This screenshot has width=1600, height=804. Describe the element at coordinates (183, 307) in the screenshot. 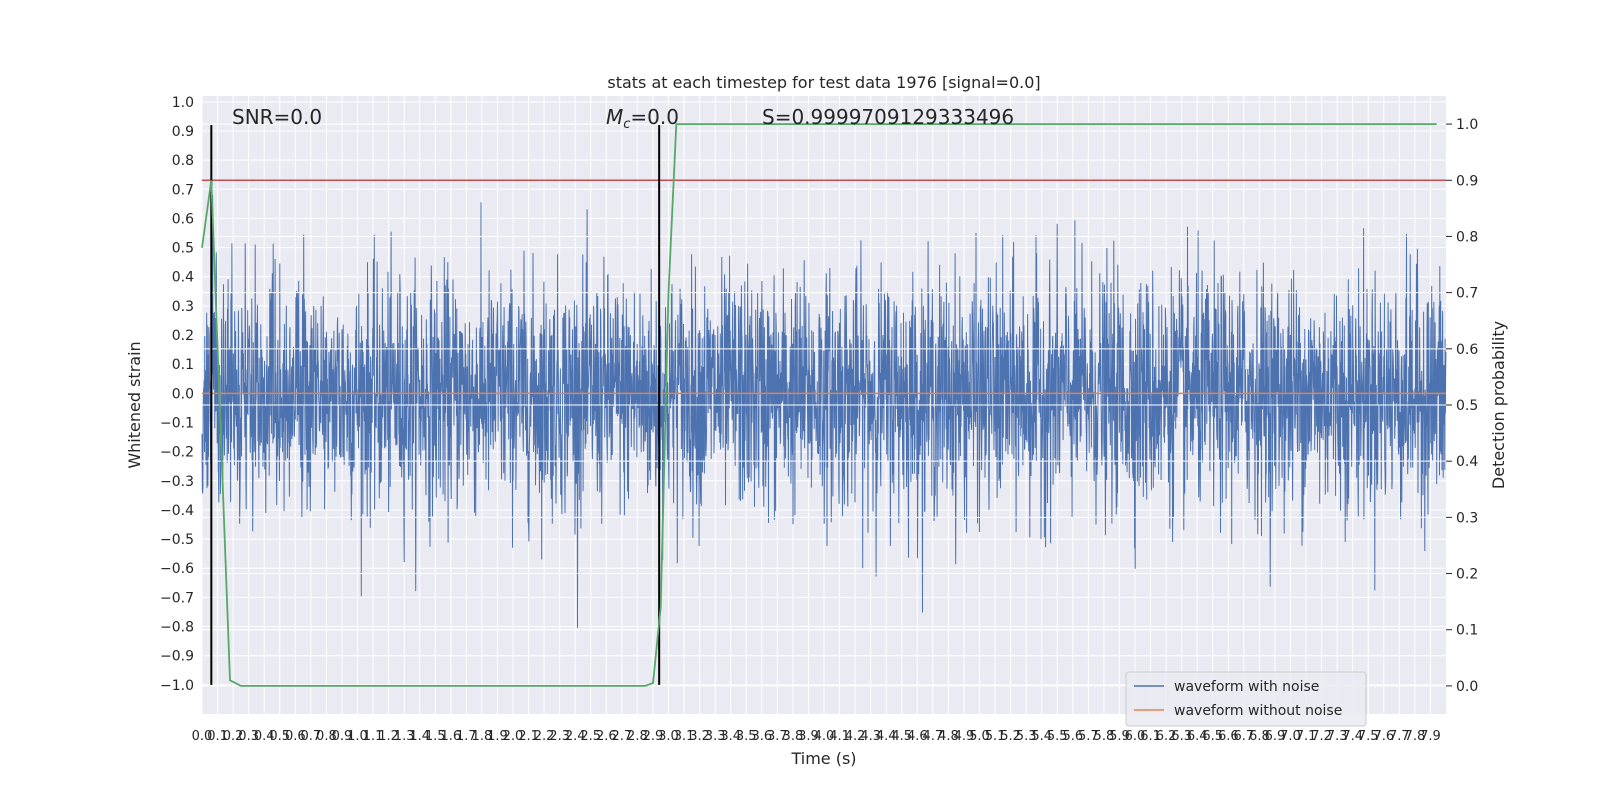

I see `y-tick-label: 0.3` at that location.